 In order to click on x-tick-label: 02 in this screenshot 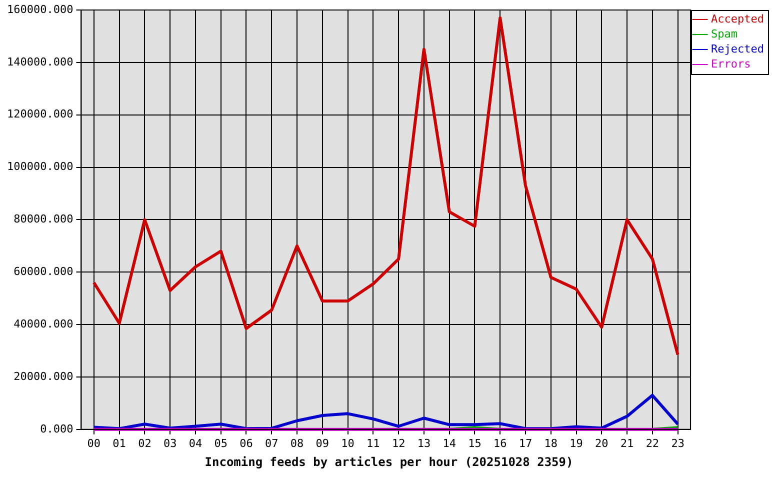, I will do `click(145, 443)`.